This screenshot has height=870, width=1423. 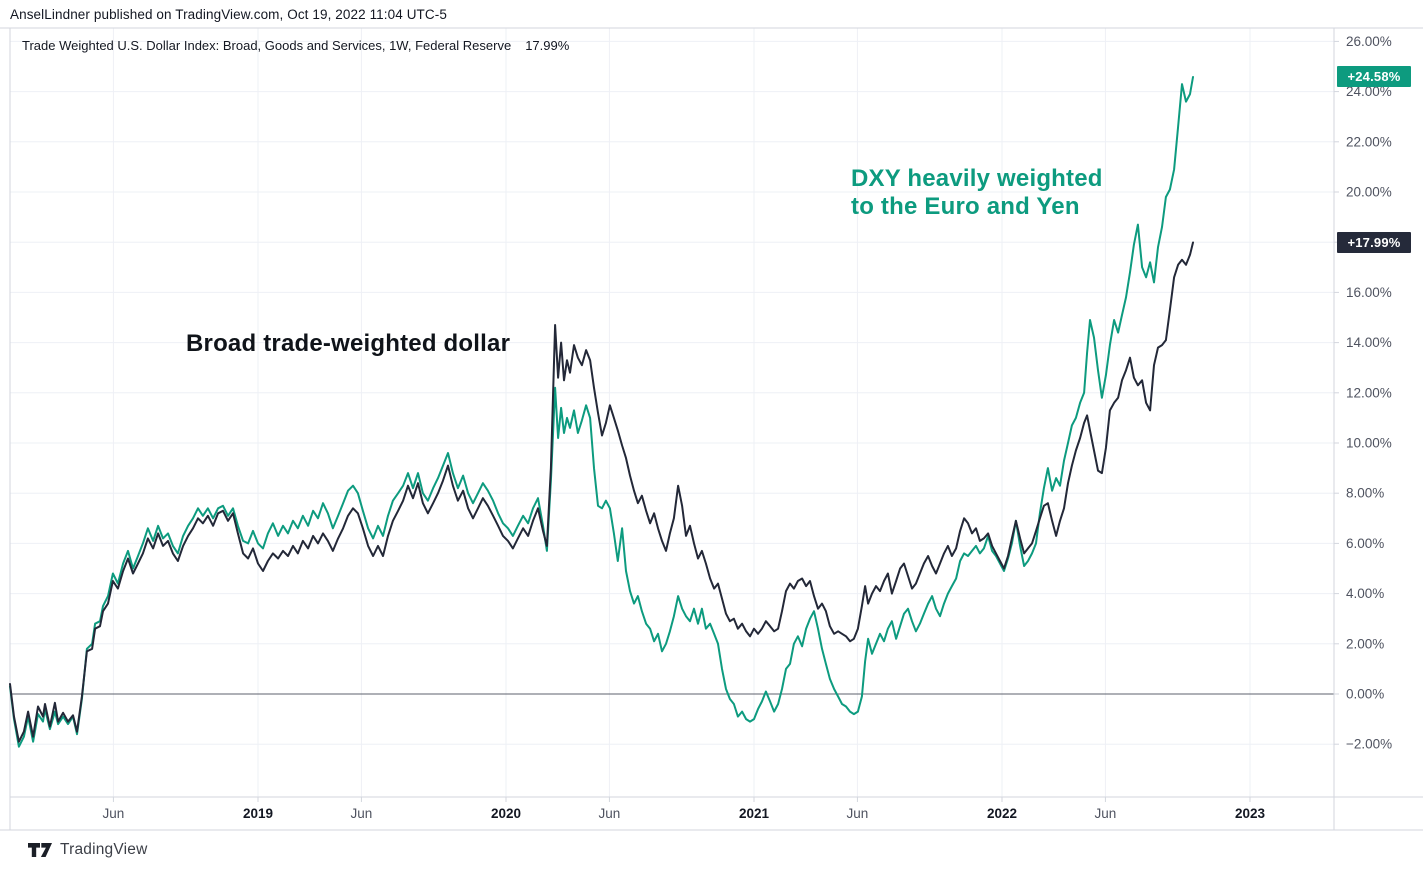 What do you see at coordinates (1365, 694) in the screenshot?
I see `y-axis-label: 0.00%` at bounding box center [1365, 694].